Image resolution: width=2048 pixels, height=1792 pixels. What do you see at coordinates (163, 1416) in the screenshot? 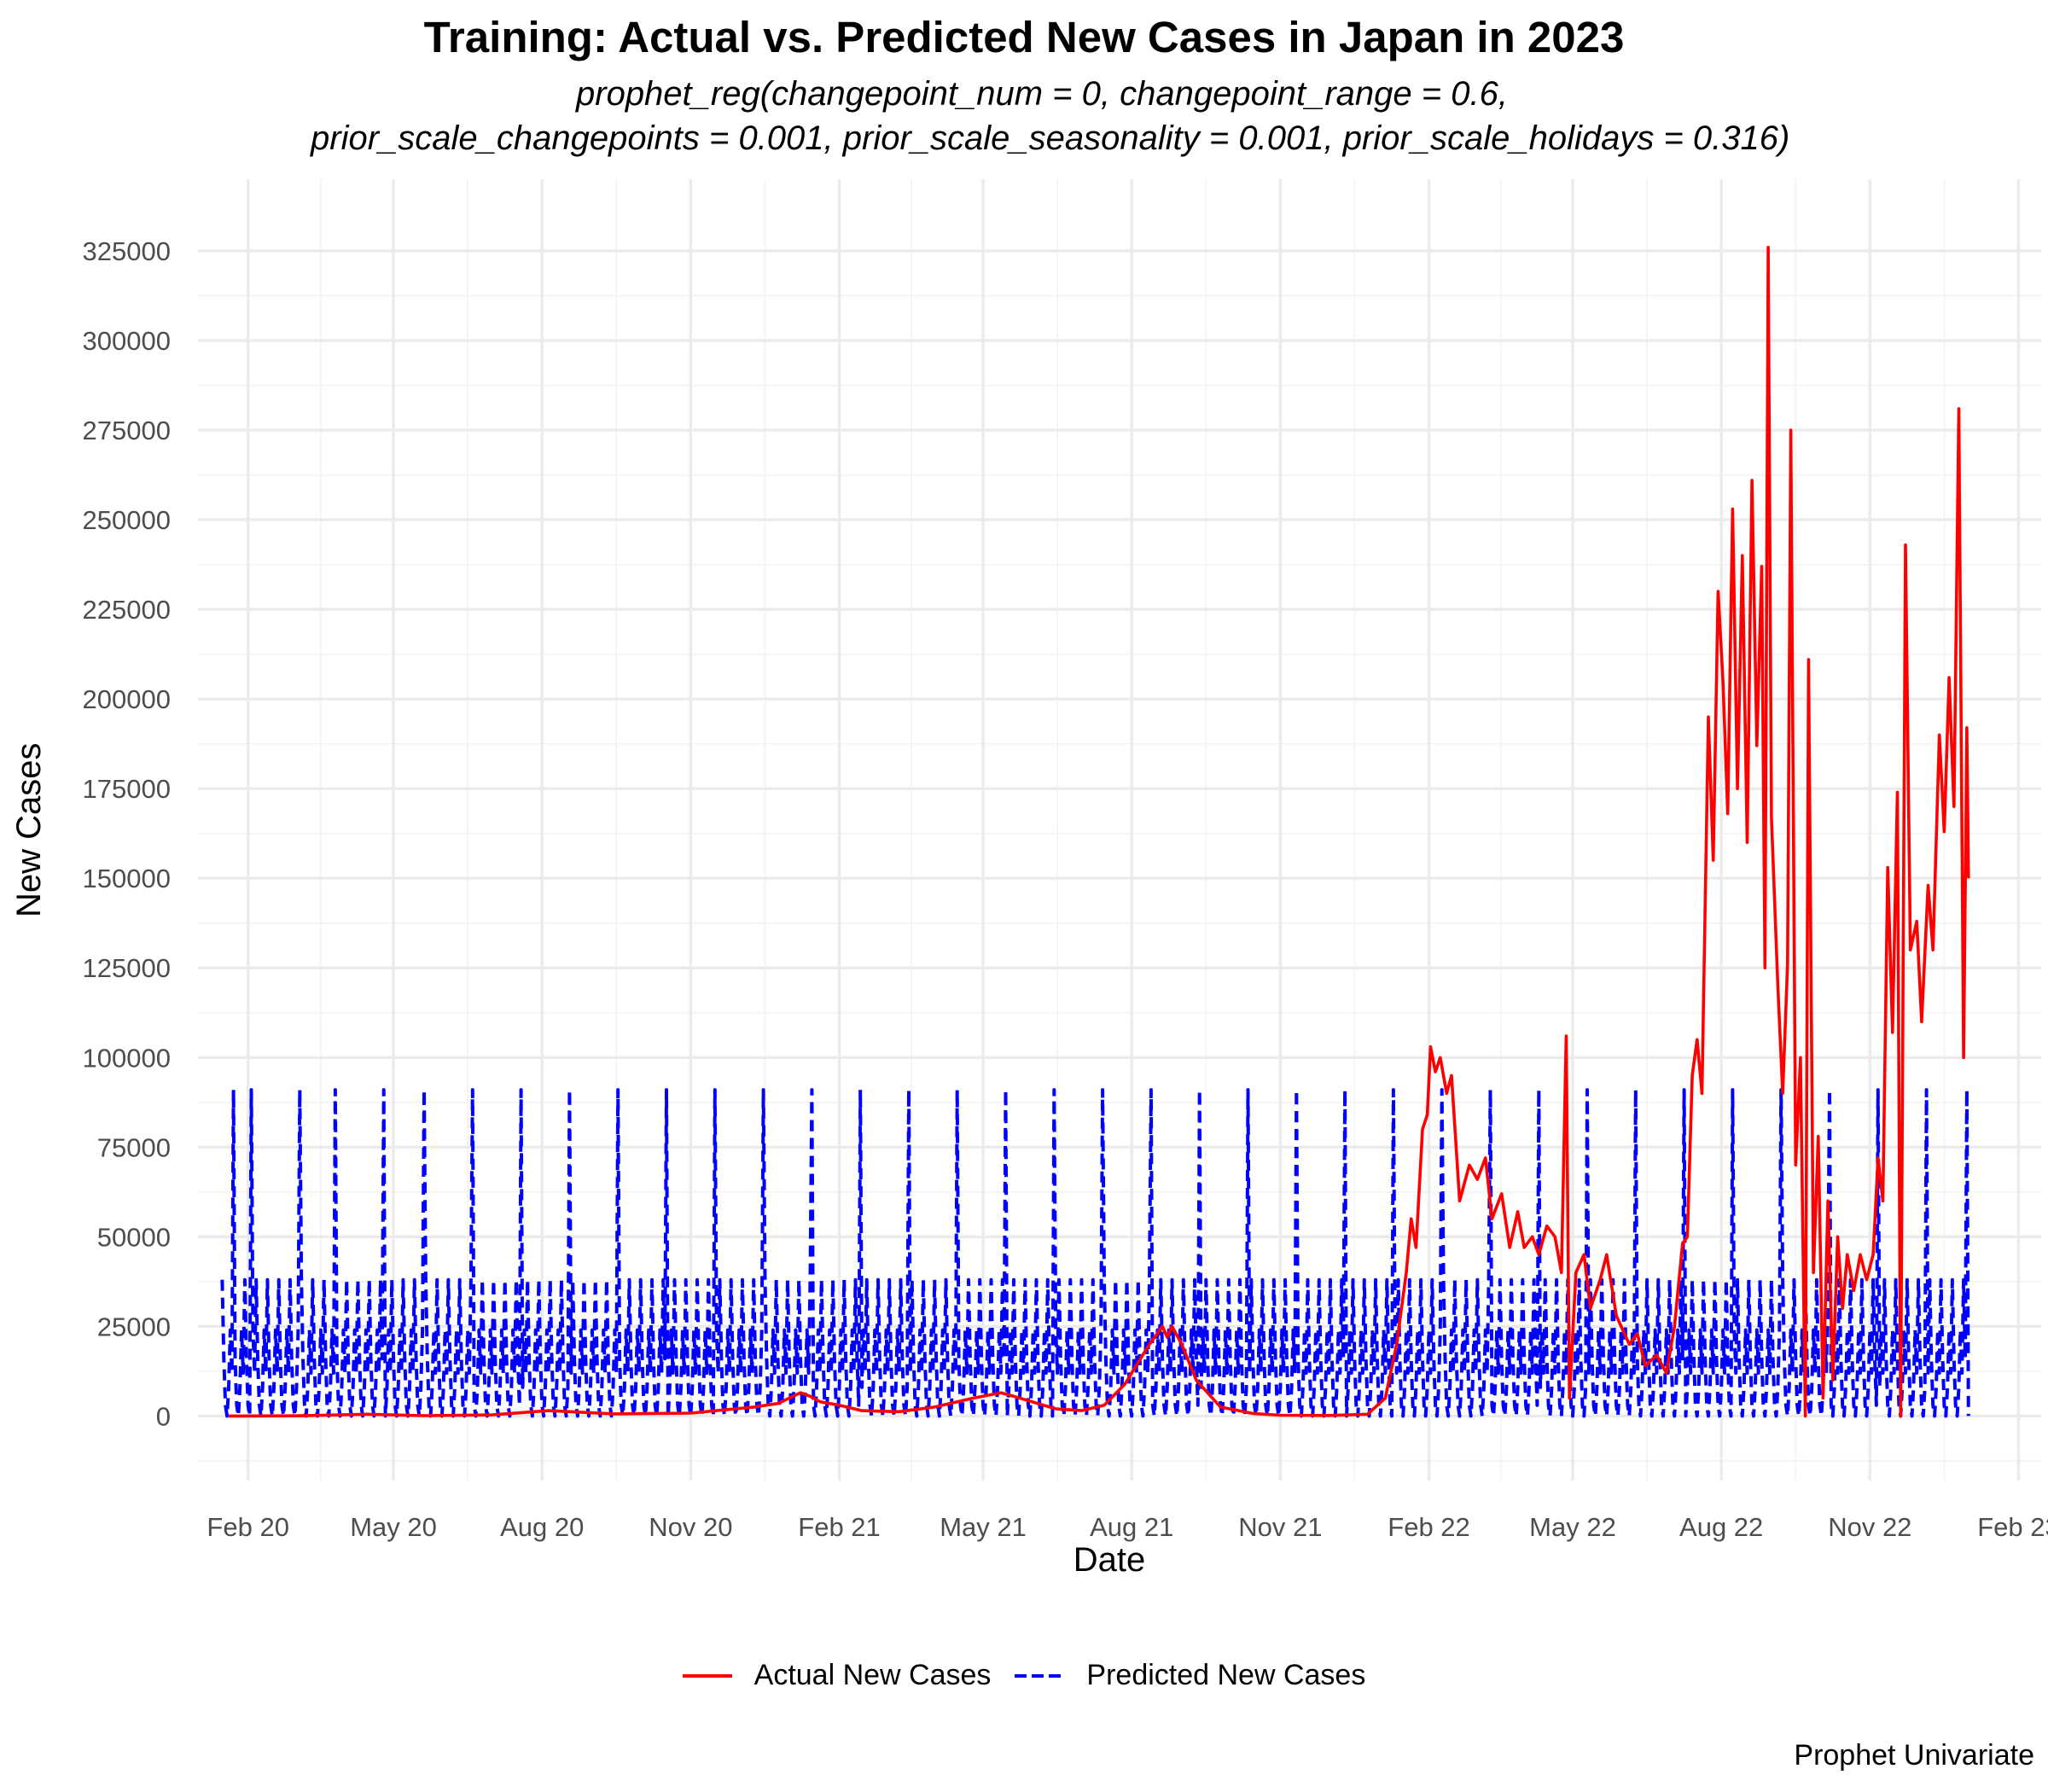
I see `y-tick-label: 0` at bounding box center [163, 1416].